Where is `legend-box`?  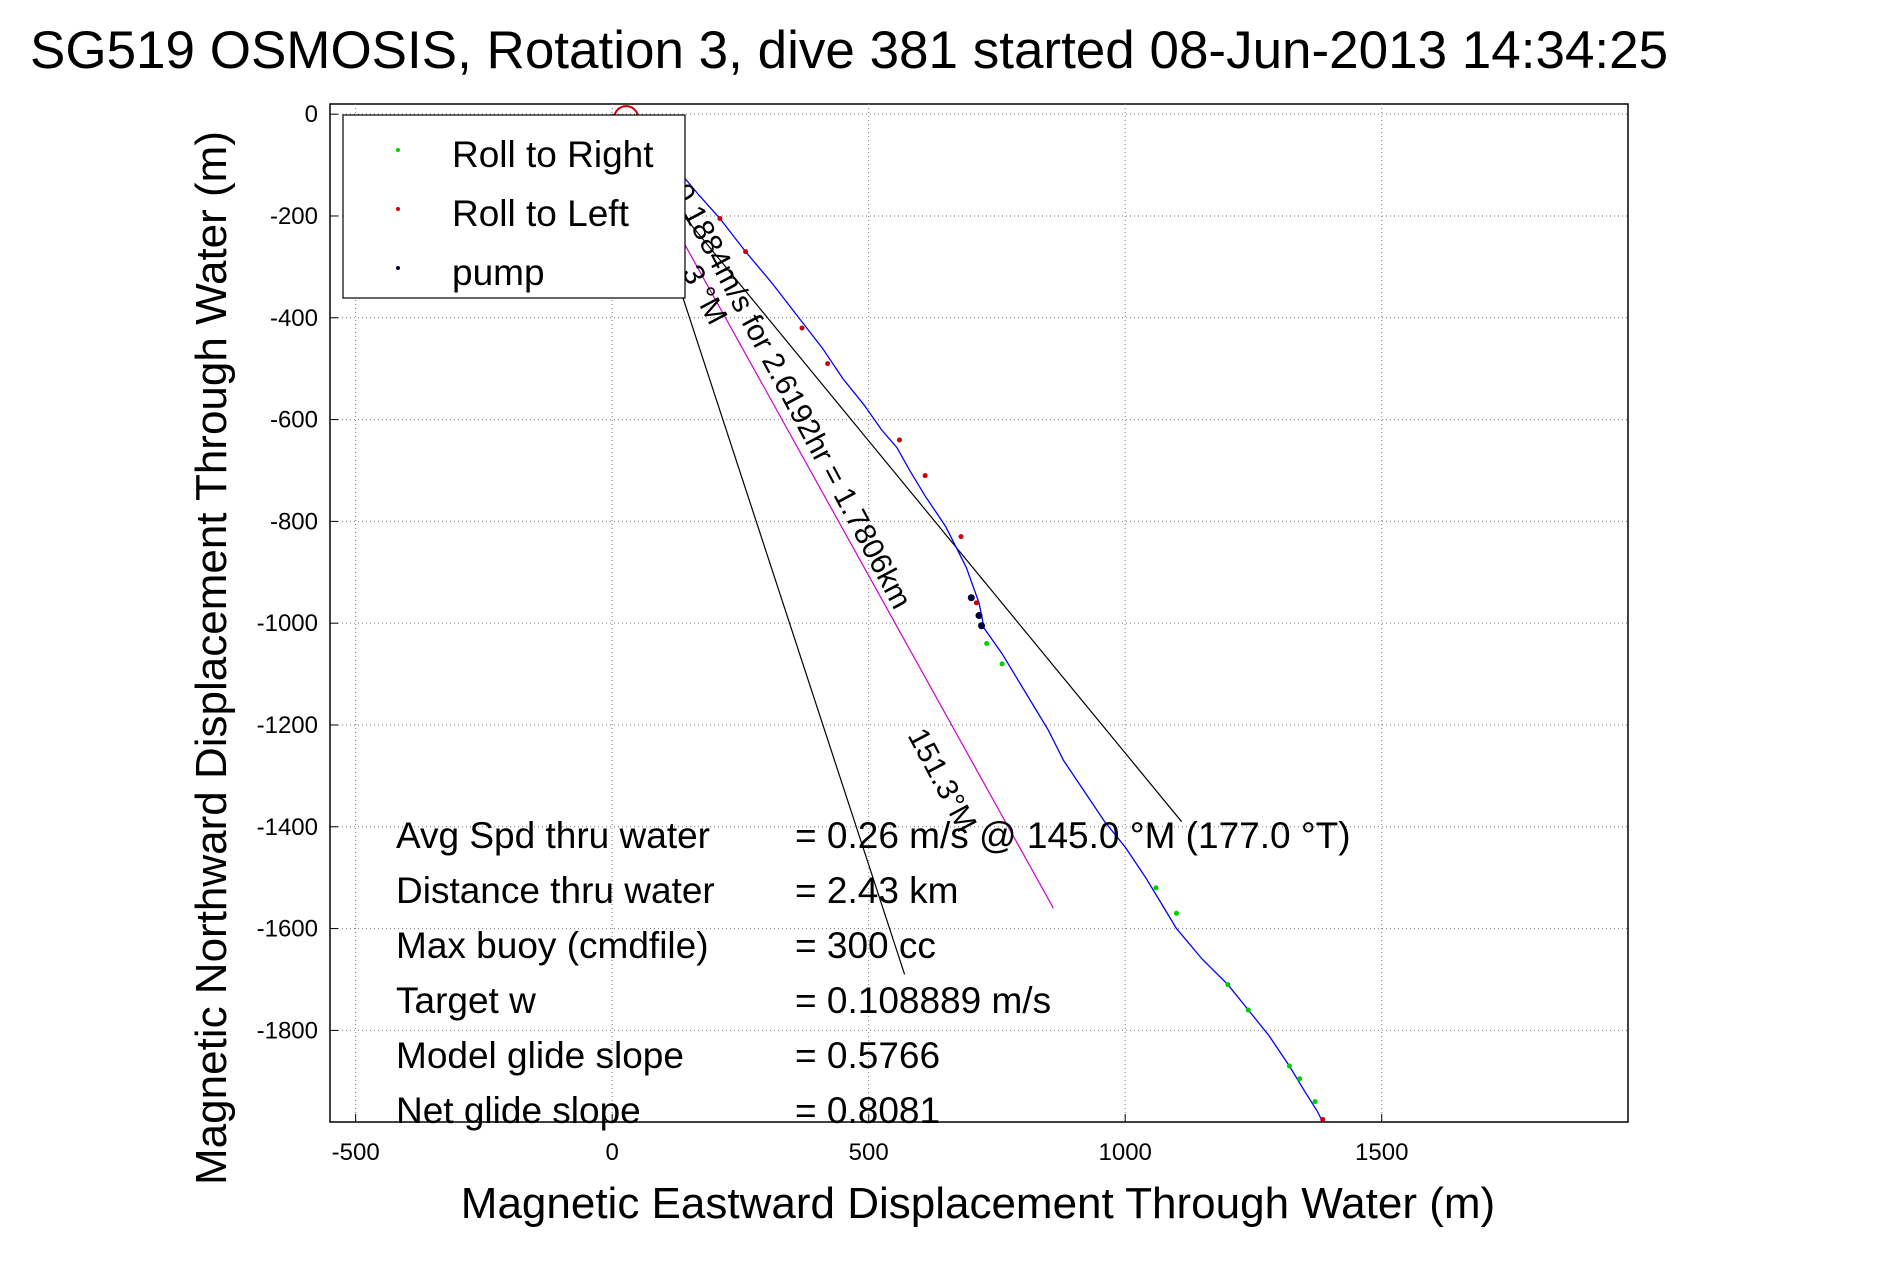
legend-box is located at coordinates (514, 206).